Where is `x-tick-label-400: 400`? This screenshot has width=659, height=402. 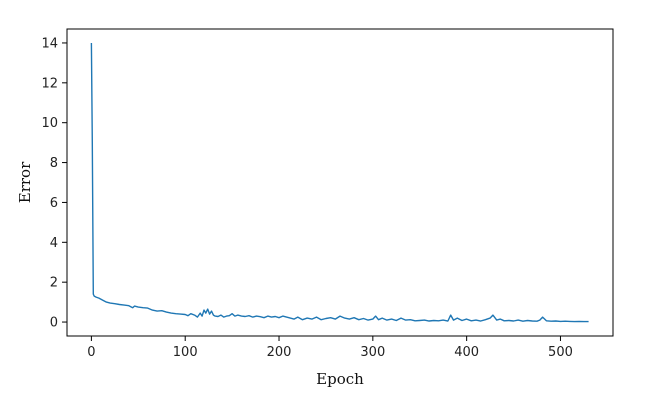 x-tick-label-400: 400 is located at coordinates (466, 352).